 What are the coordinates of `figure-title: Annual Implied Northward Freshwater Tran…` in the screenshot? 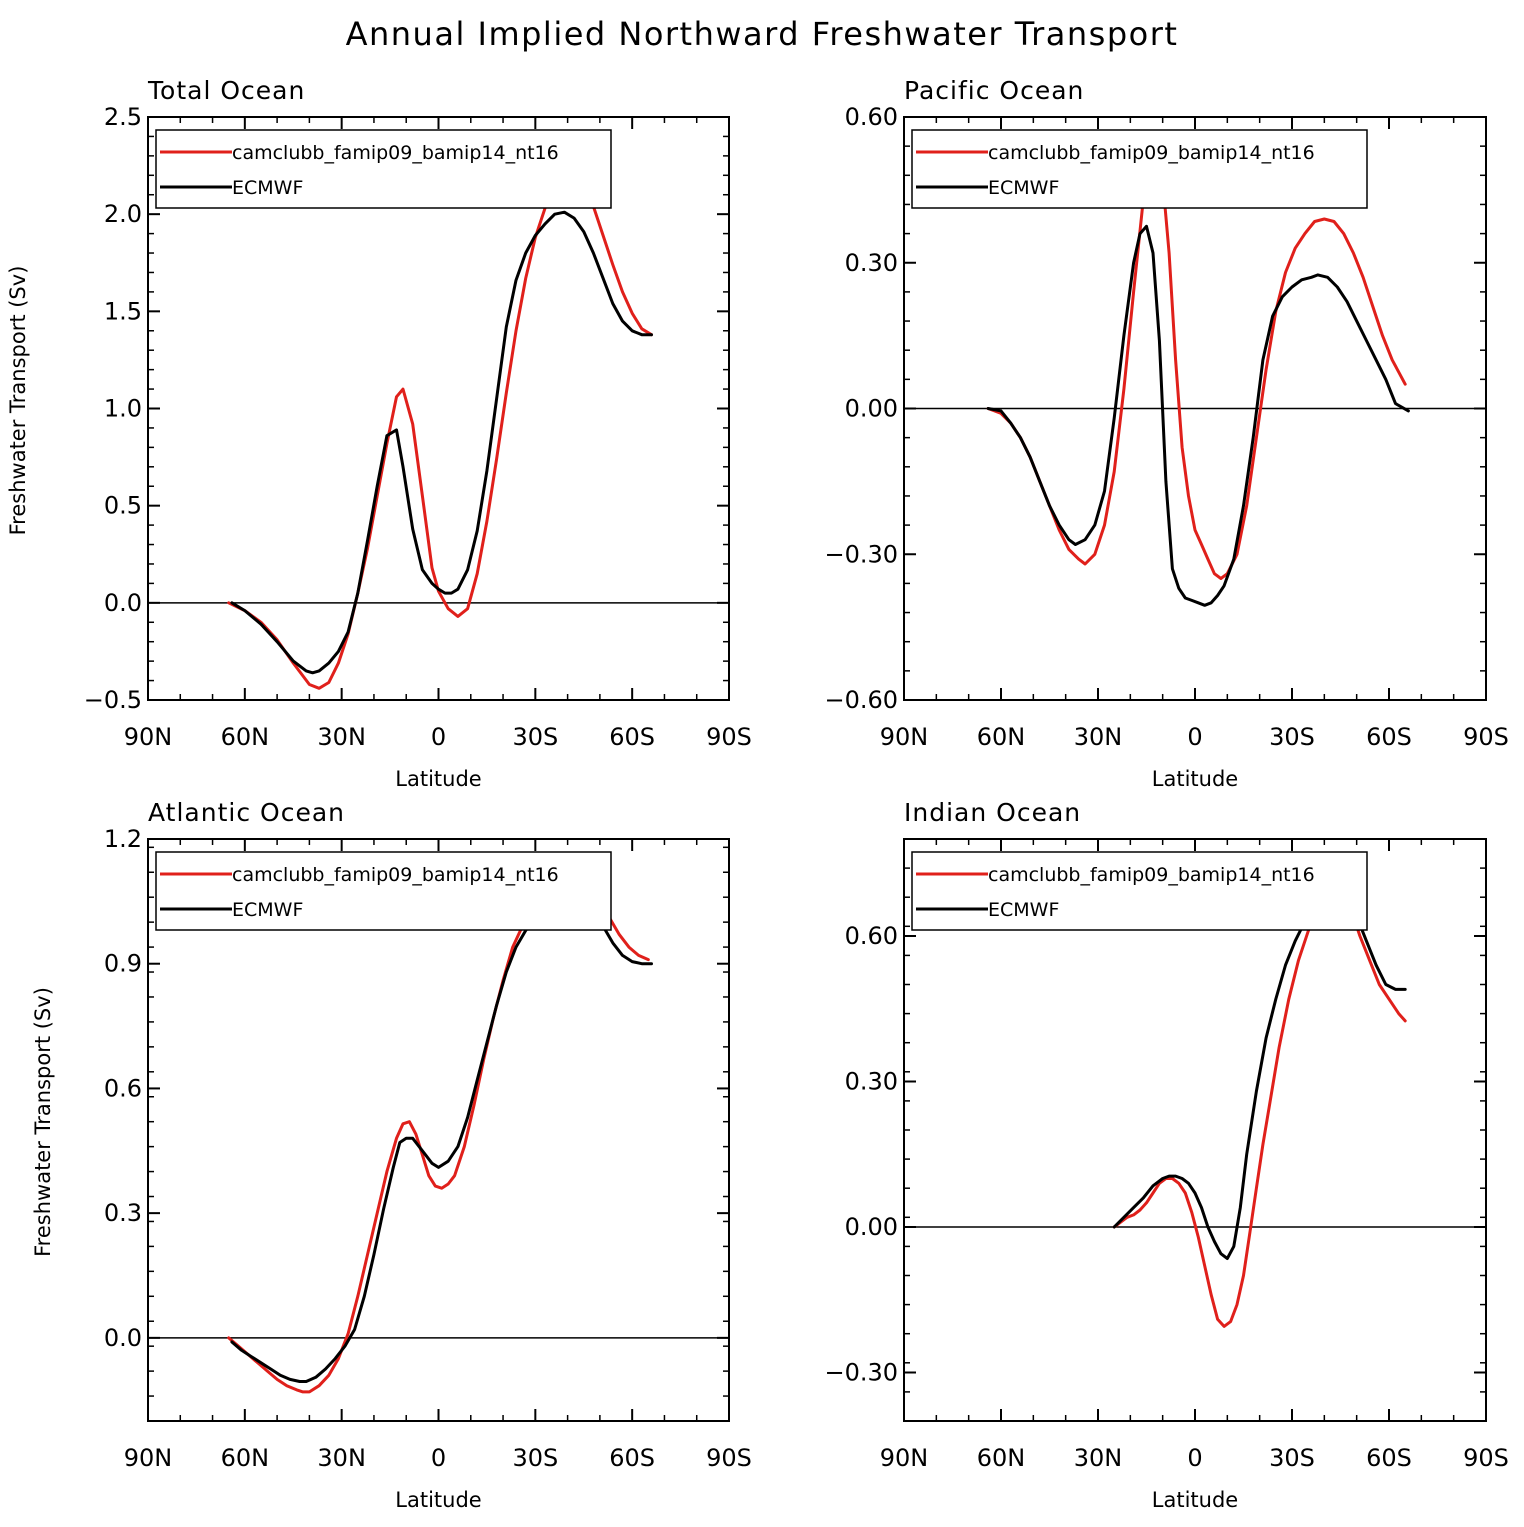 It's located at (762, 34).